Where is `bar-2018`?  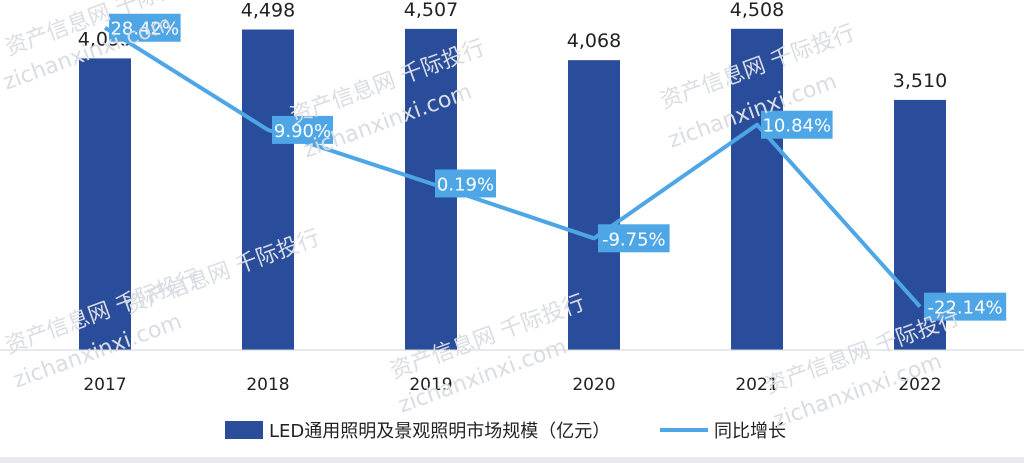 bar-2018 is located at coordinates (268, 190).